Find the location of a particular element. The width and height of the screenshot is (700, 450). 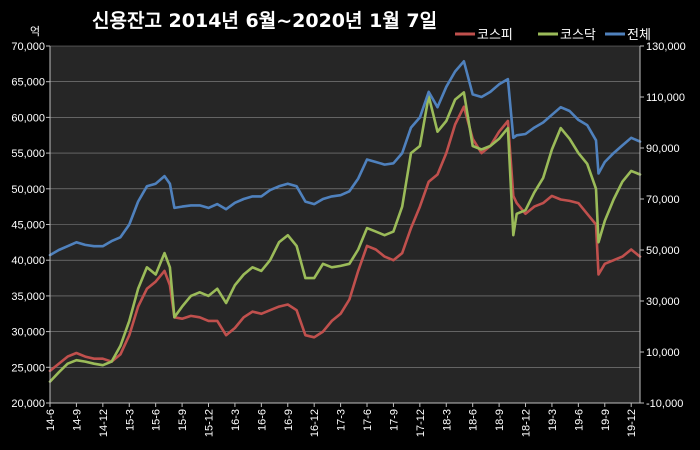

y-left-tick-label: 20,000 is located at coordinates (28, 404).